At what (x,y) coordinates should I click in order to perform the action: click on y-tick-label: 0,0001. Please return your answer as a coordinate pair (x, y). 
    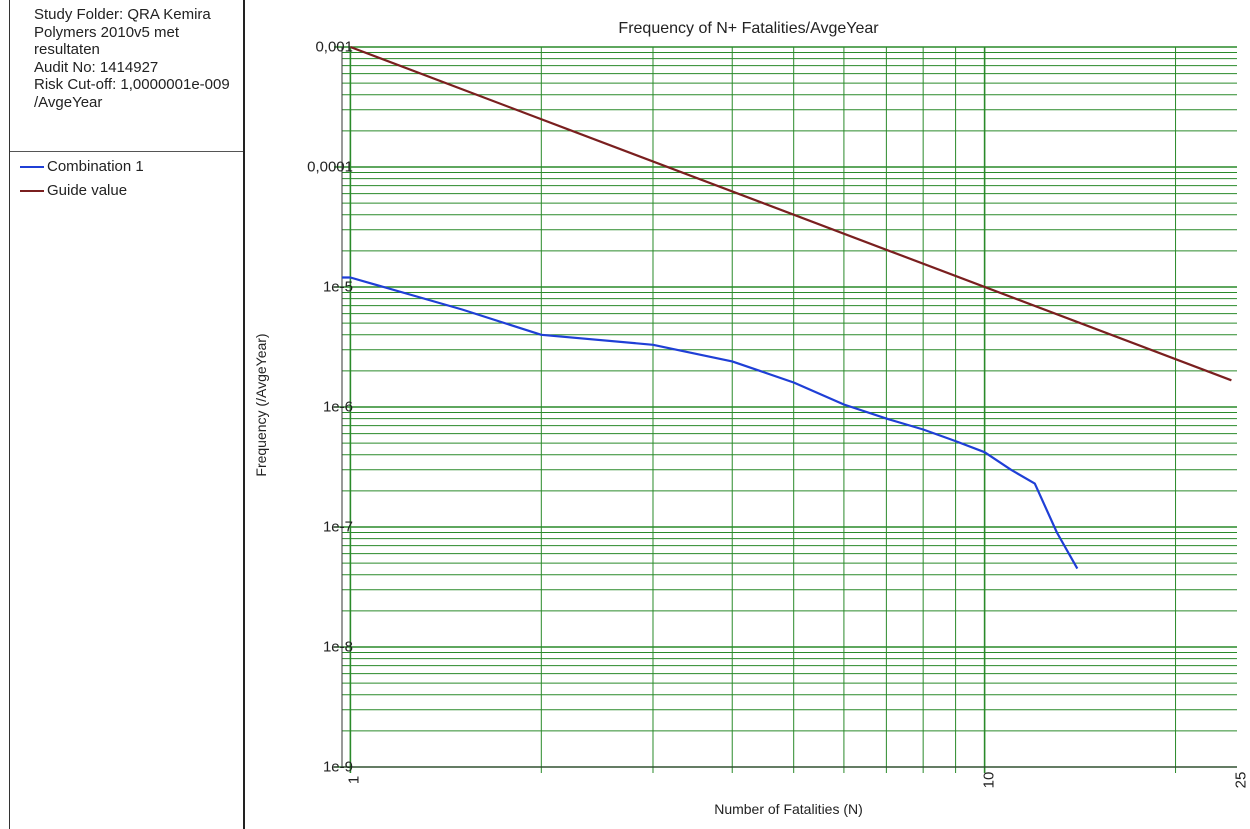
    Looking at the image, I should click on (330, 167).